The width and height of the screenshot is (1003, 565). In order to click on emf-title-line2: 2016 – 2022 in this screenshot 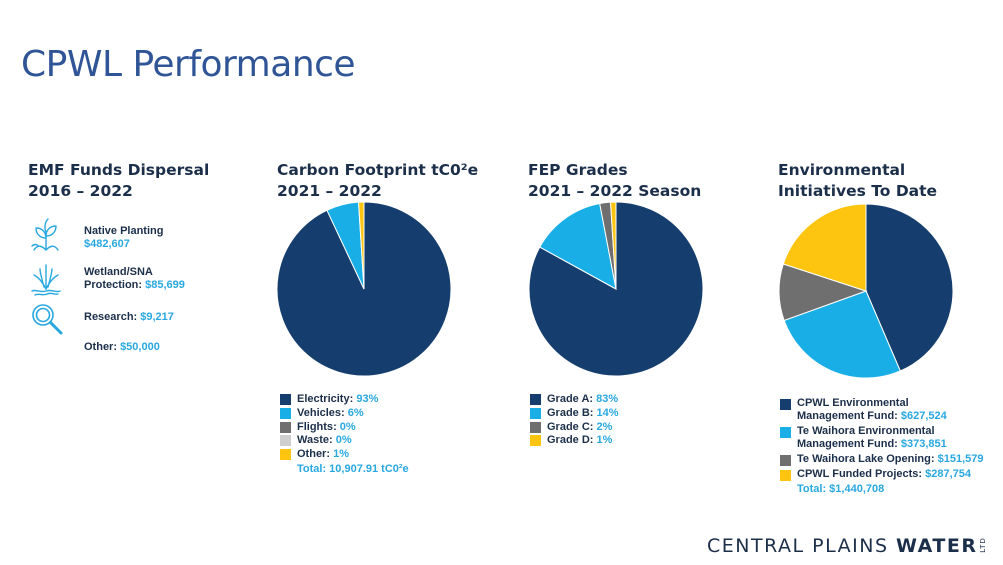, I will do `click(80, 191)`.